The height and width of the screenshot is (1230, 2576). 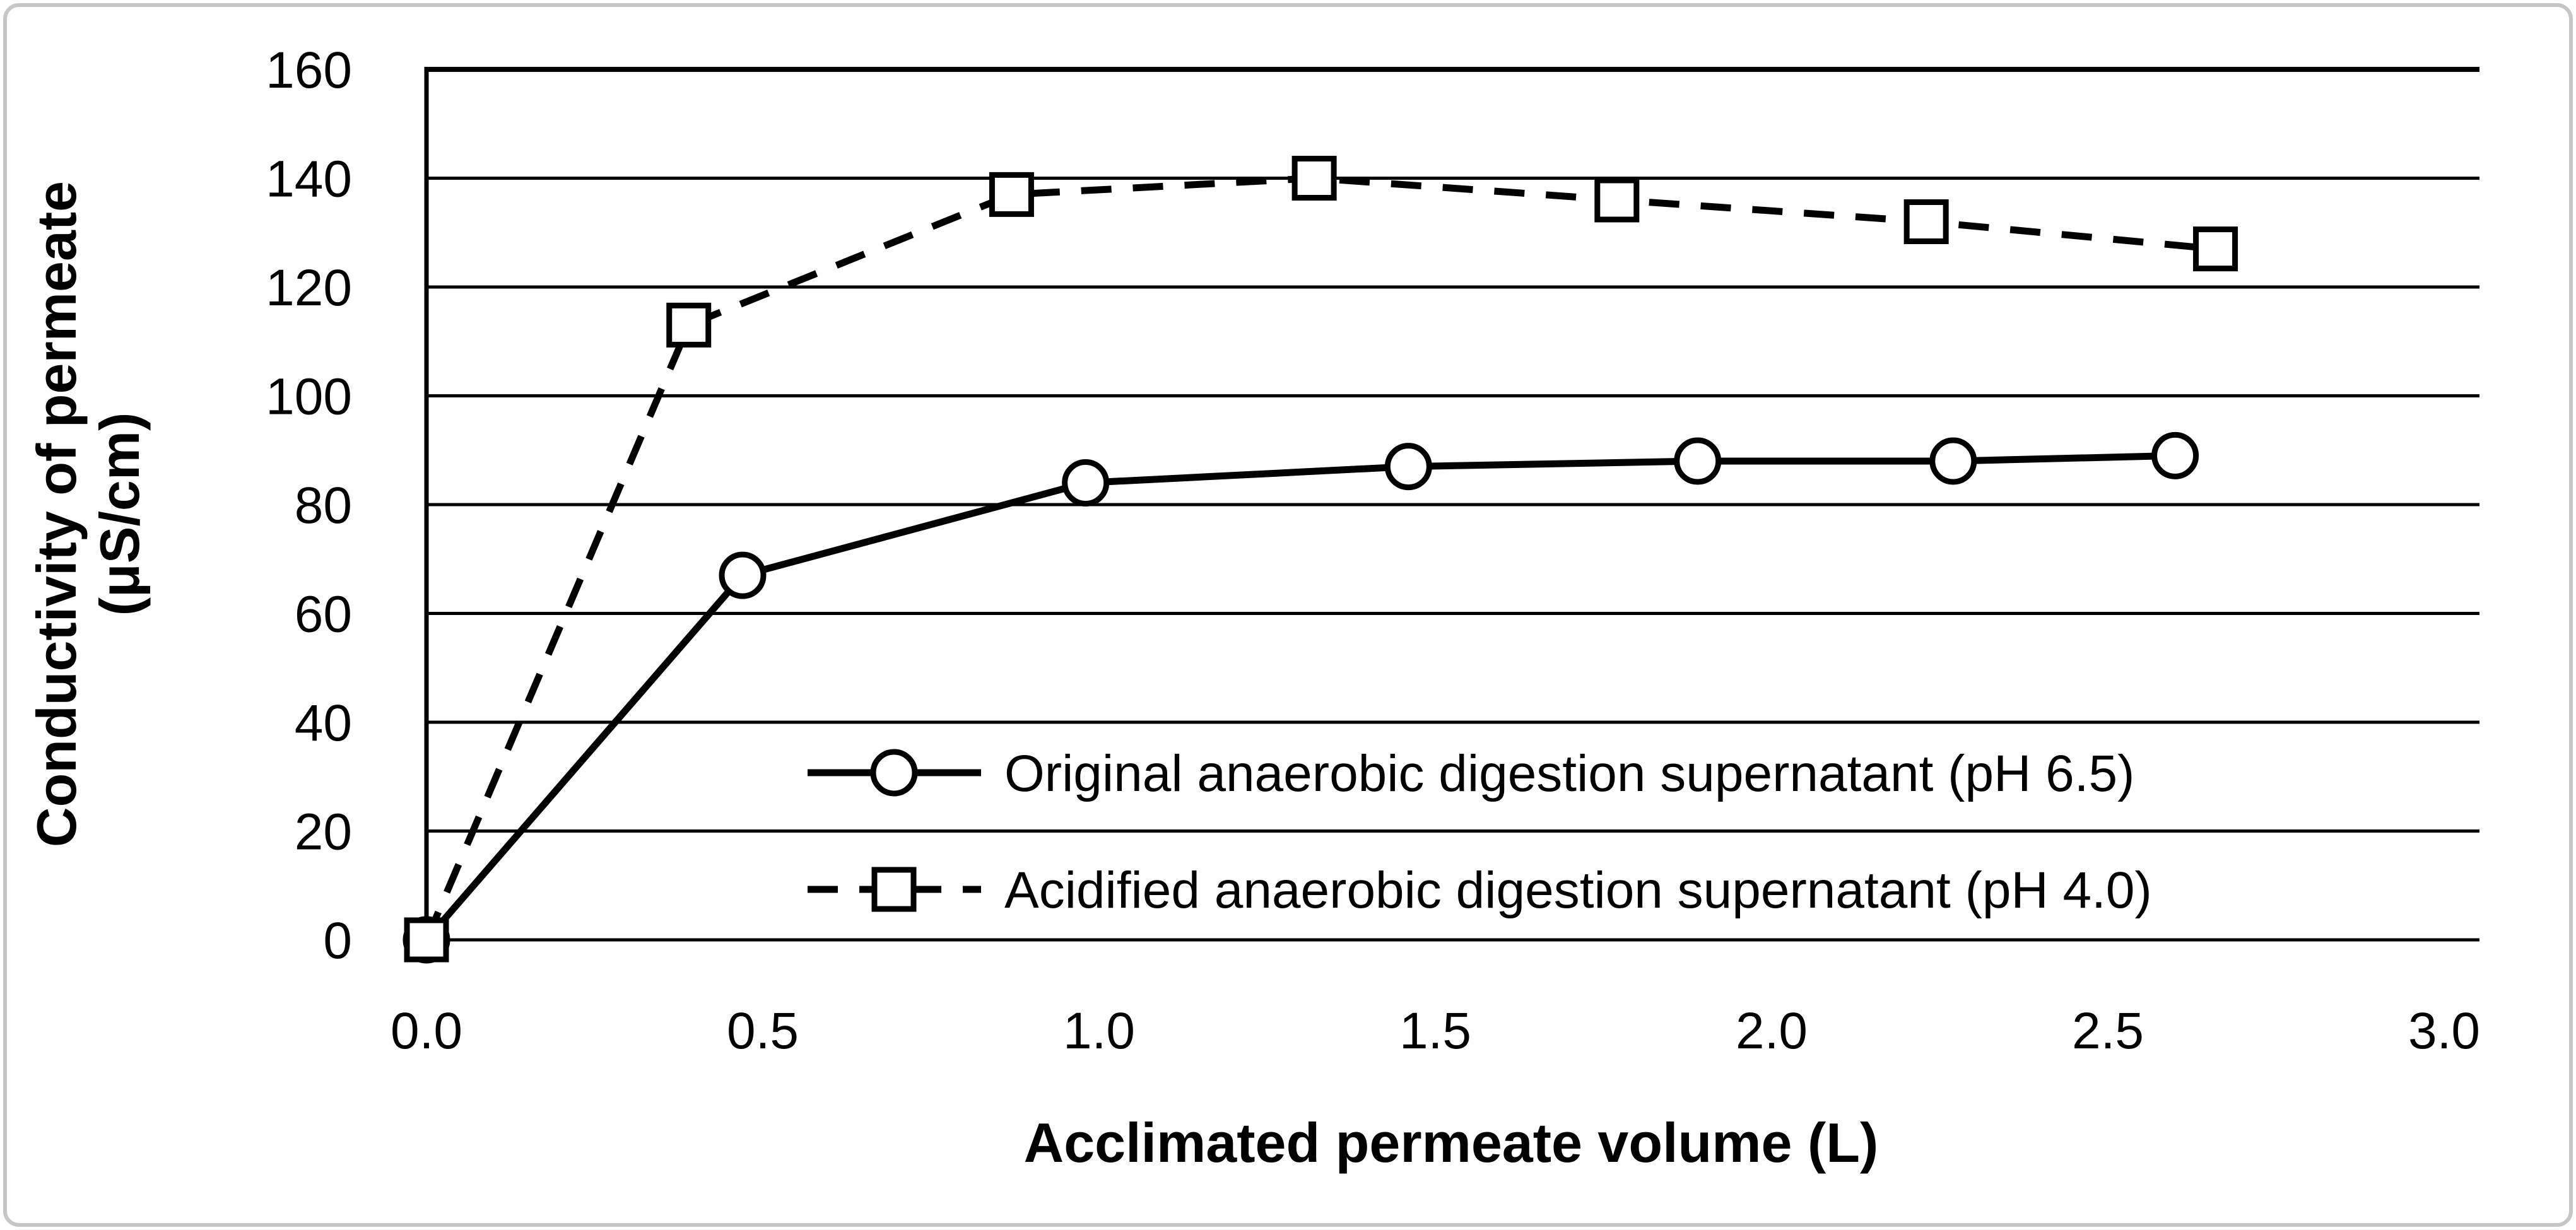 What do you see at coordinates (338, 940) in the screenshot?
I see `y-tick-label: 0` at bounding box center [338, 940].